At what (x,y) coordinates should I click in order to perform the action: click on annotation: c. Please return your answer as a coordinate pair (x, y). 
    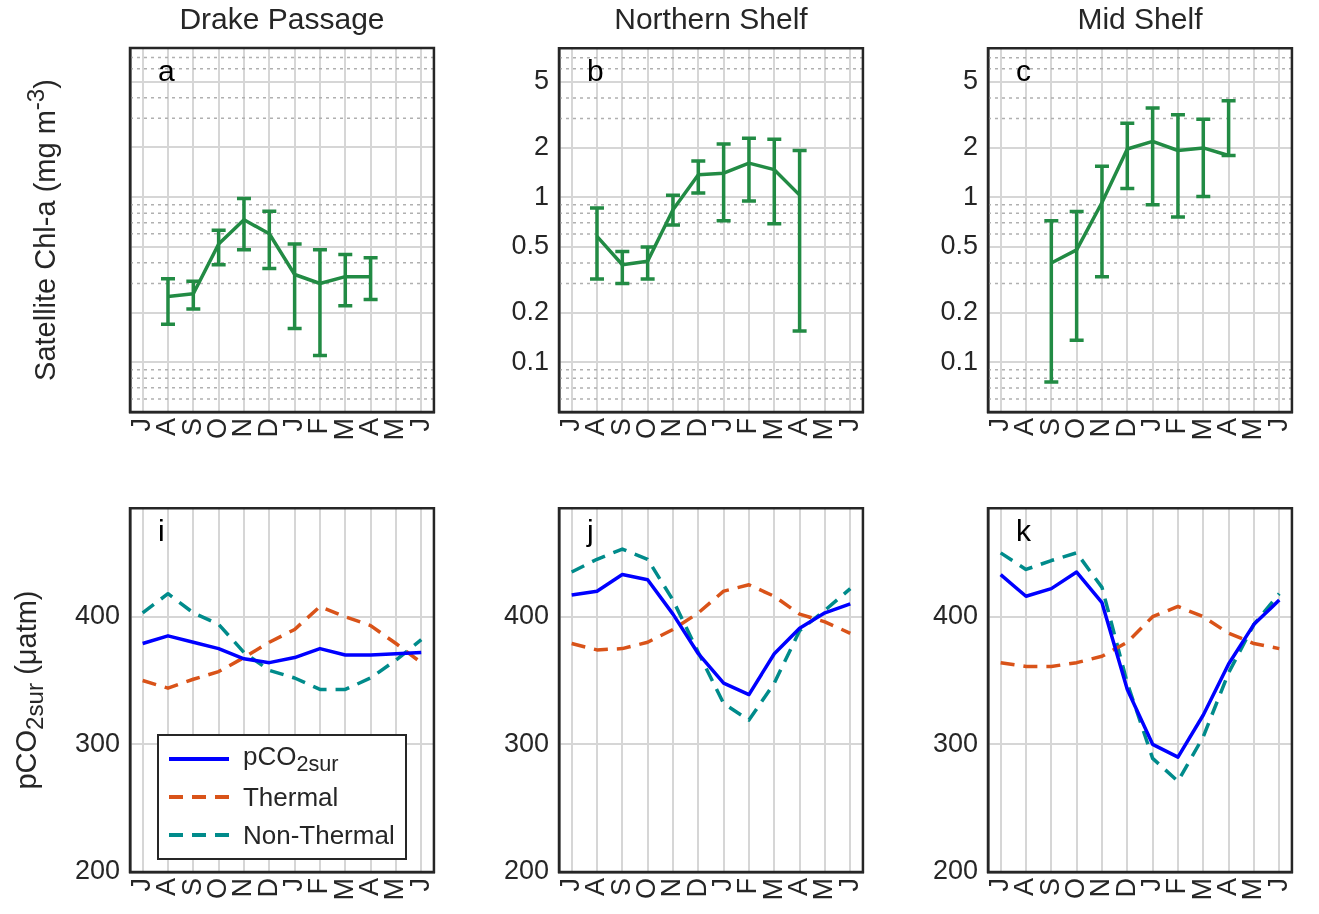
    Looking at the image, I should click on (1023, 71).